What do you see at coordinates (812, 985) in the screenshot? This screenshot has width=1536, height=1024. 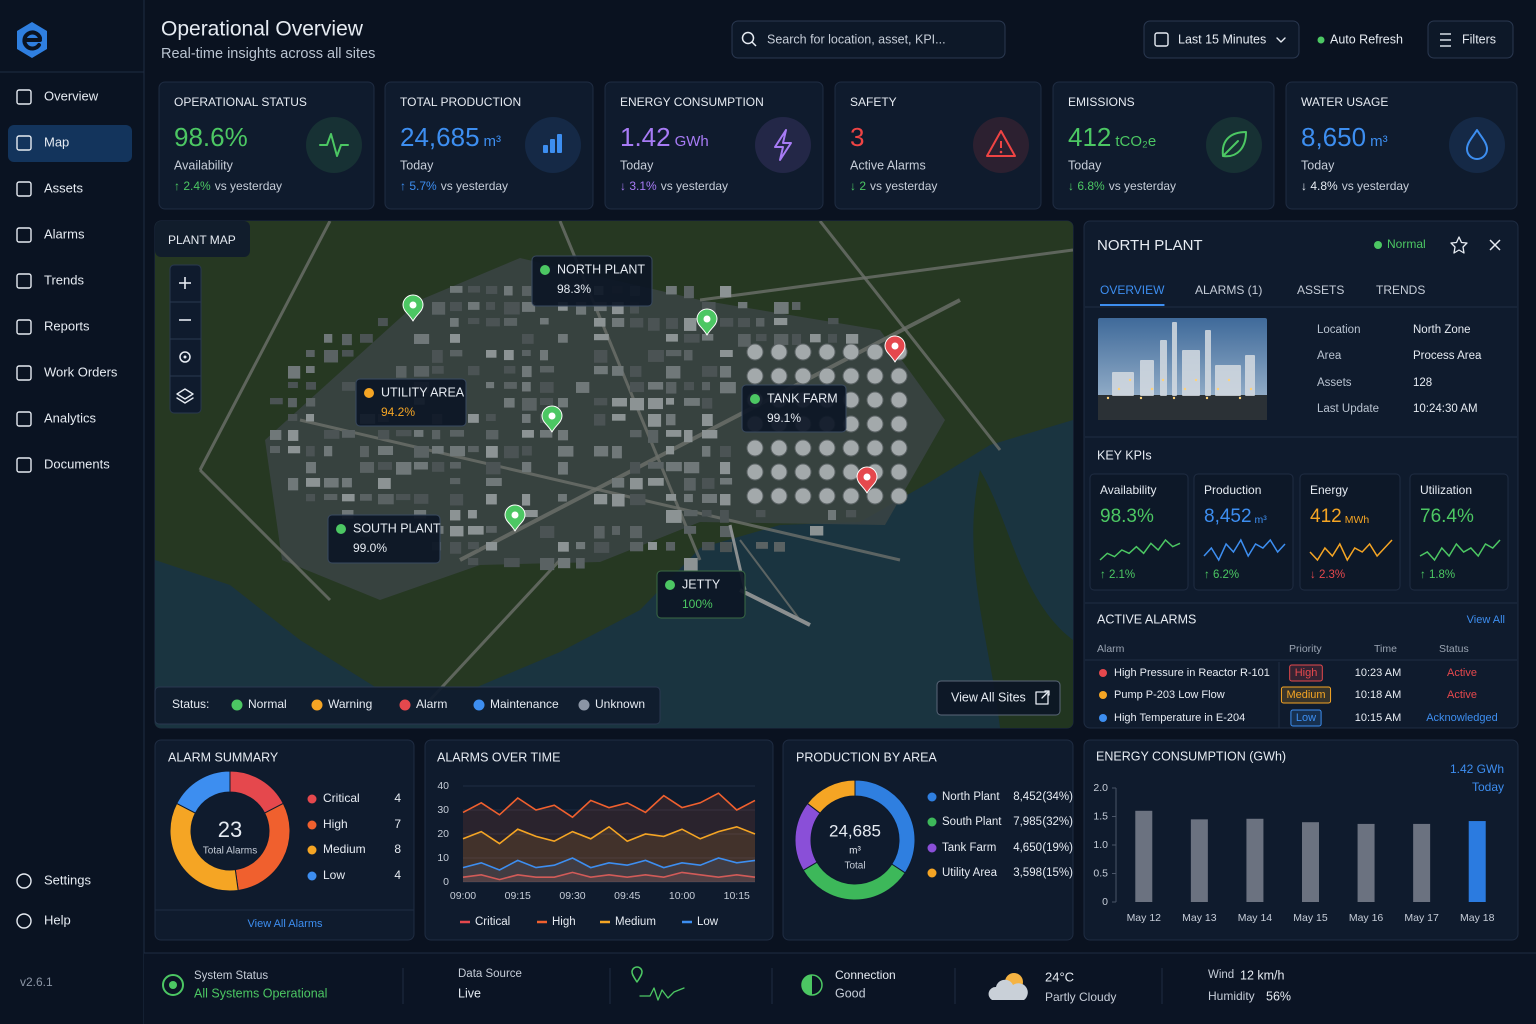 I see `connection-icon` at bounding box center [812, 985].